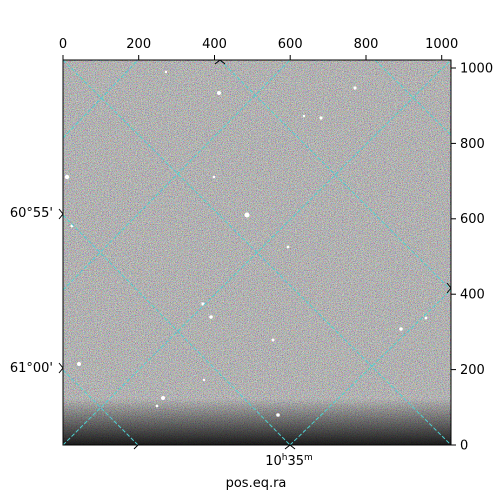 The width and height of the screenshot is (500, 500). Describe the element at coordinates (258, 48) in the screenshot. I see `top-pixel-axis: 0 200 400 600 800 1000` at that location.